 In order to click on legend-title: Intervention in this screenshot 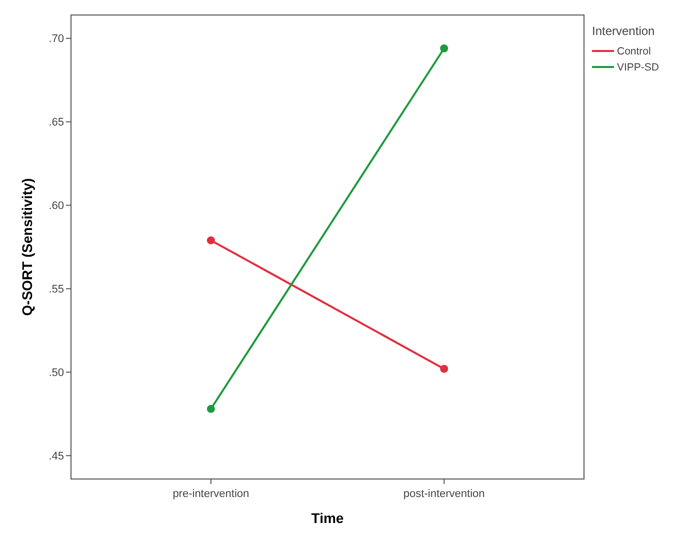, I will do `click(623, 31)`.